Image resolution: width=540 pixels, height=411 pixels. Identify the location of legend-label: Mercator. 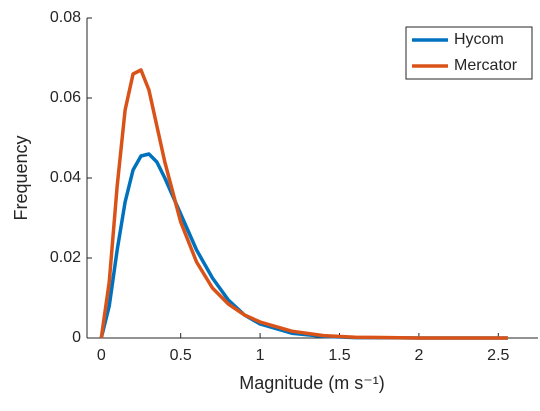
(486, 65).